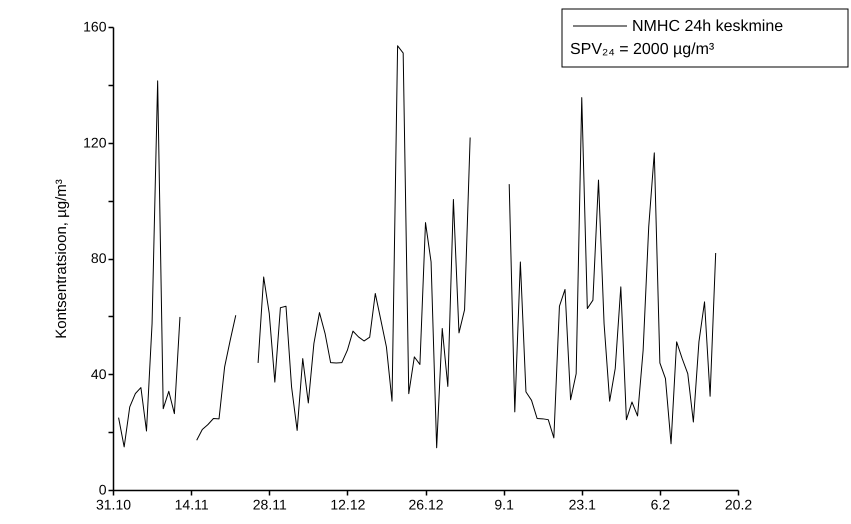 This screenshot has height=524, width=851. I want to click on x-tick-label: 12.12, so click(348, 504).